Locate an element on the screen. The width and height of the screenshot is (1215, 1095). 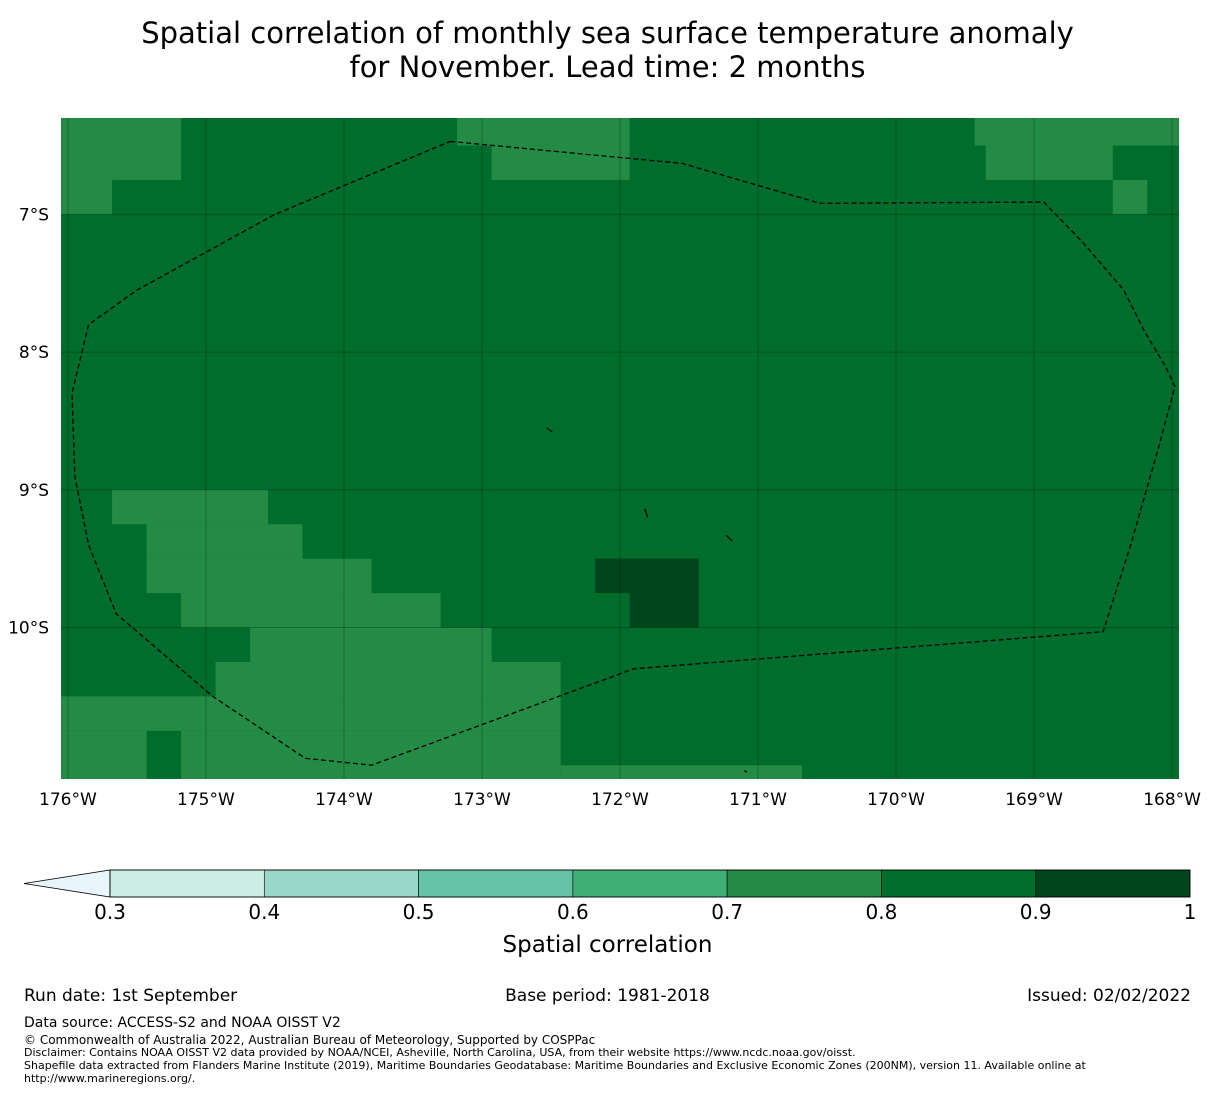
longitude-tick-label: 174°W is located at coordinates (344, 800).